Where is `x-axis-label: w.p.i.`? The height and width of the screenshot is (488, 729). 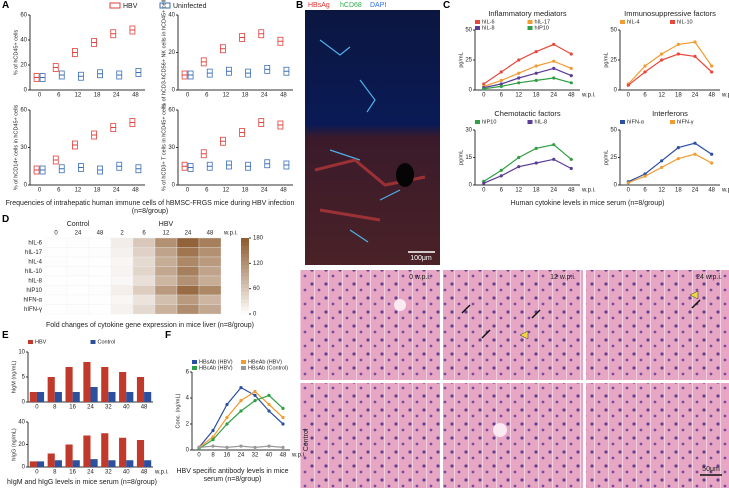
x-axis-label: w.p.i. is located at coordinates (298, 456).